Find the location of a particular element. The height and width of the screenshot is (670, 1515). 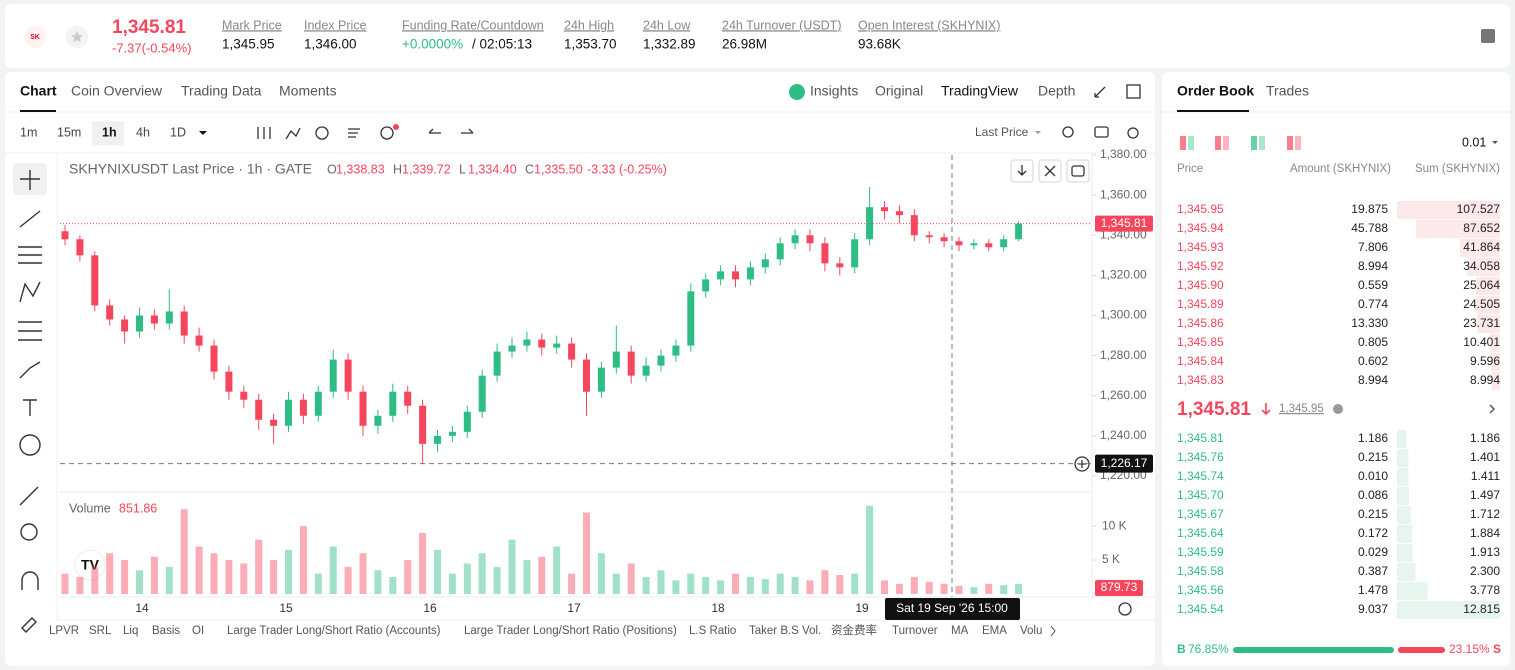

bid-price: 1,345.58 is located at coordinates (1200, 571).